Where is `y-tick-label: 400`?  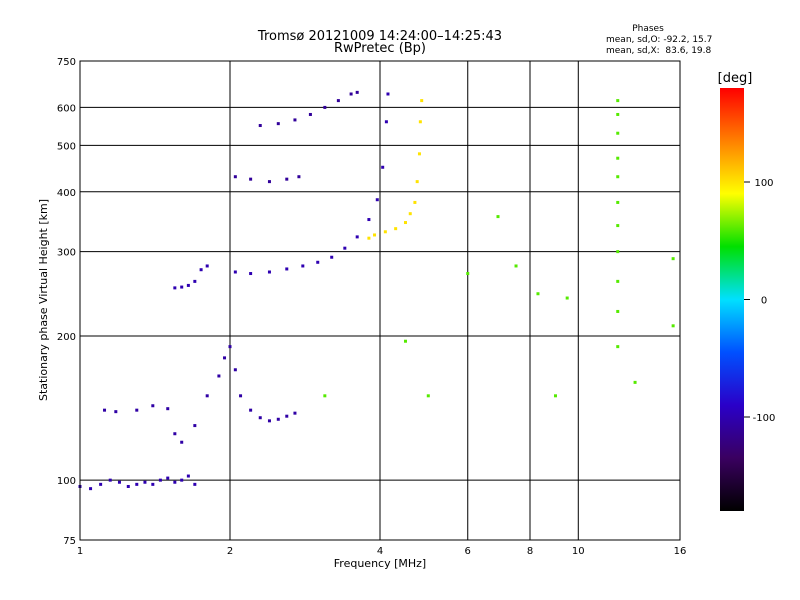
y-tick-label: 400 is located at coordinates (66, 193).